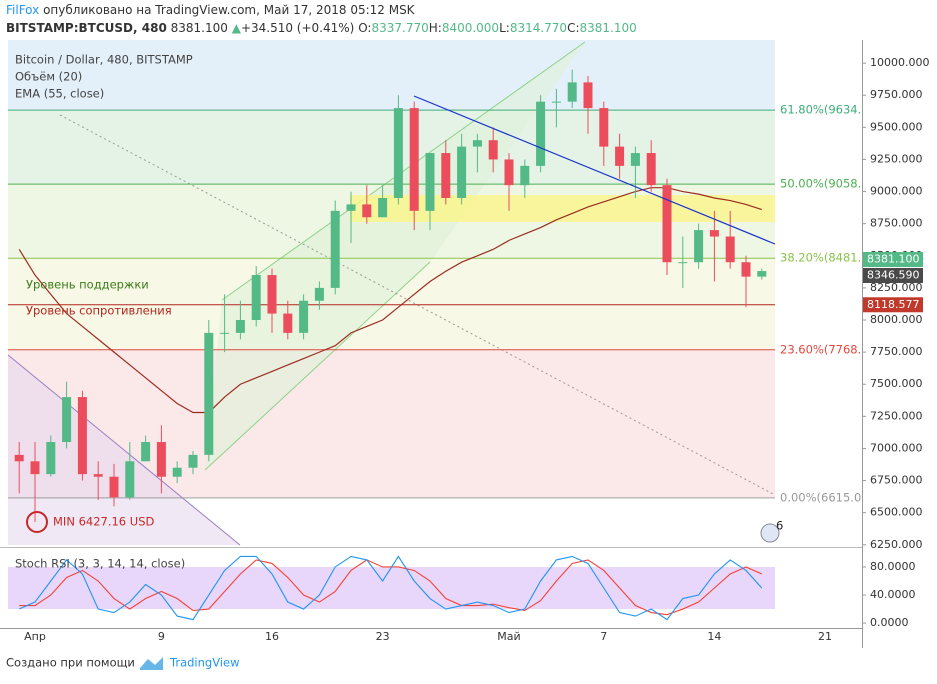 Image resolution: width=937 pixels, height=684 pixels. What do you see at coordinates (151, 663) in the screenshot?
I see `logo-icon` at bounding box center [151, 663].